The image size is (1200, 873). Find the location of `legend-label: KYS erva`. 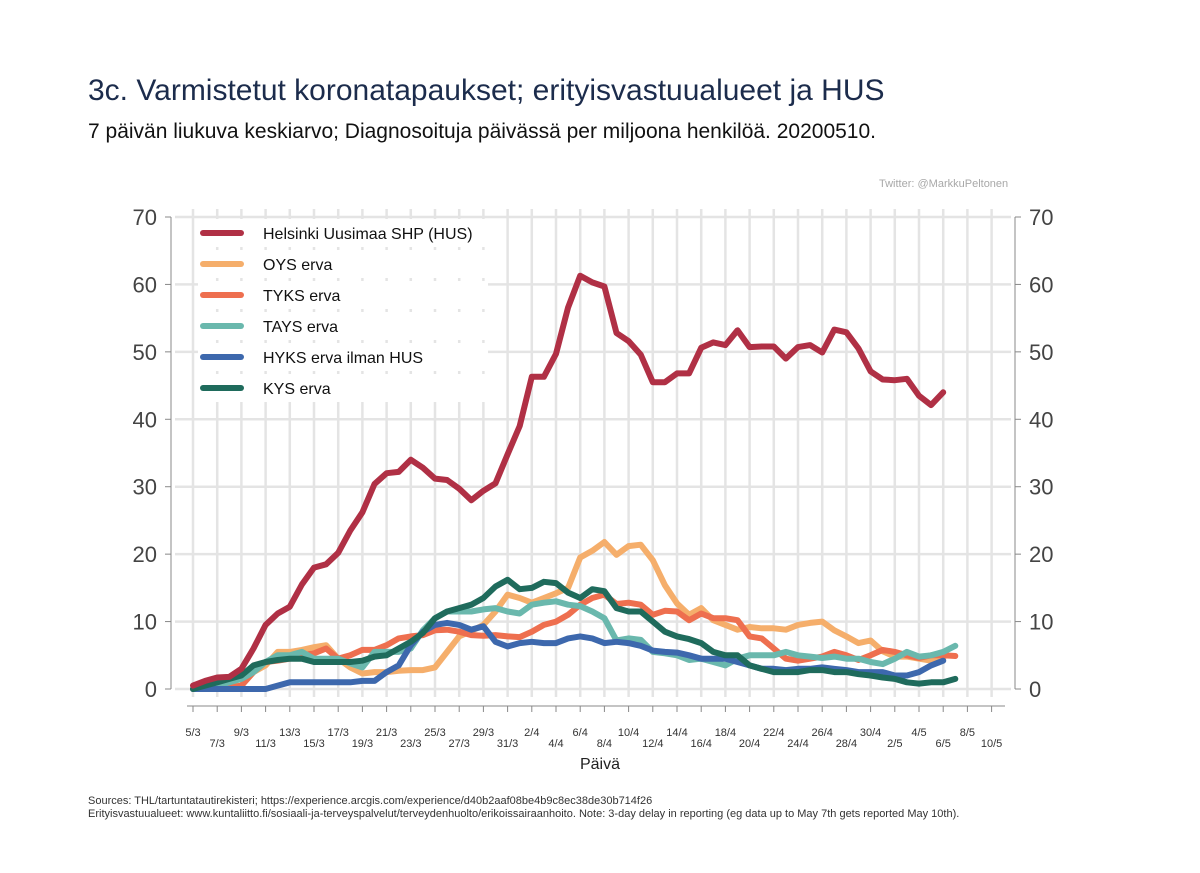

legend-label: KYS erva is located at coordinates (297, 389).